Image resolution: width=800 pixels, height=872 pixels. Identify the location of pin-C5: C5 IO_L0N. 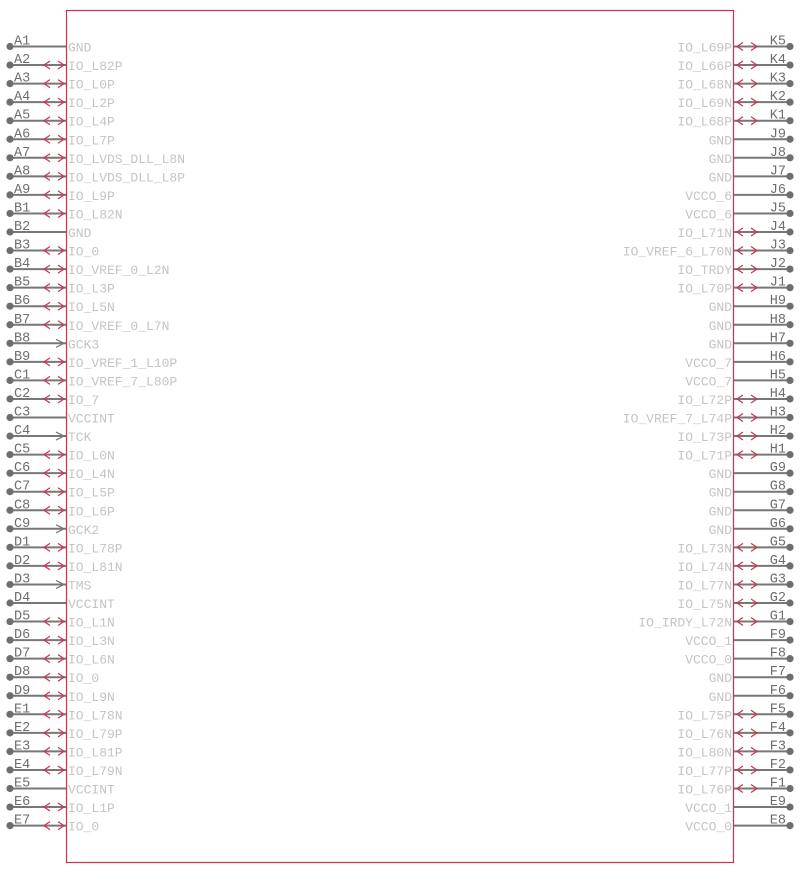
(60, 453).